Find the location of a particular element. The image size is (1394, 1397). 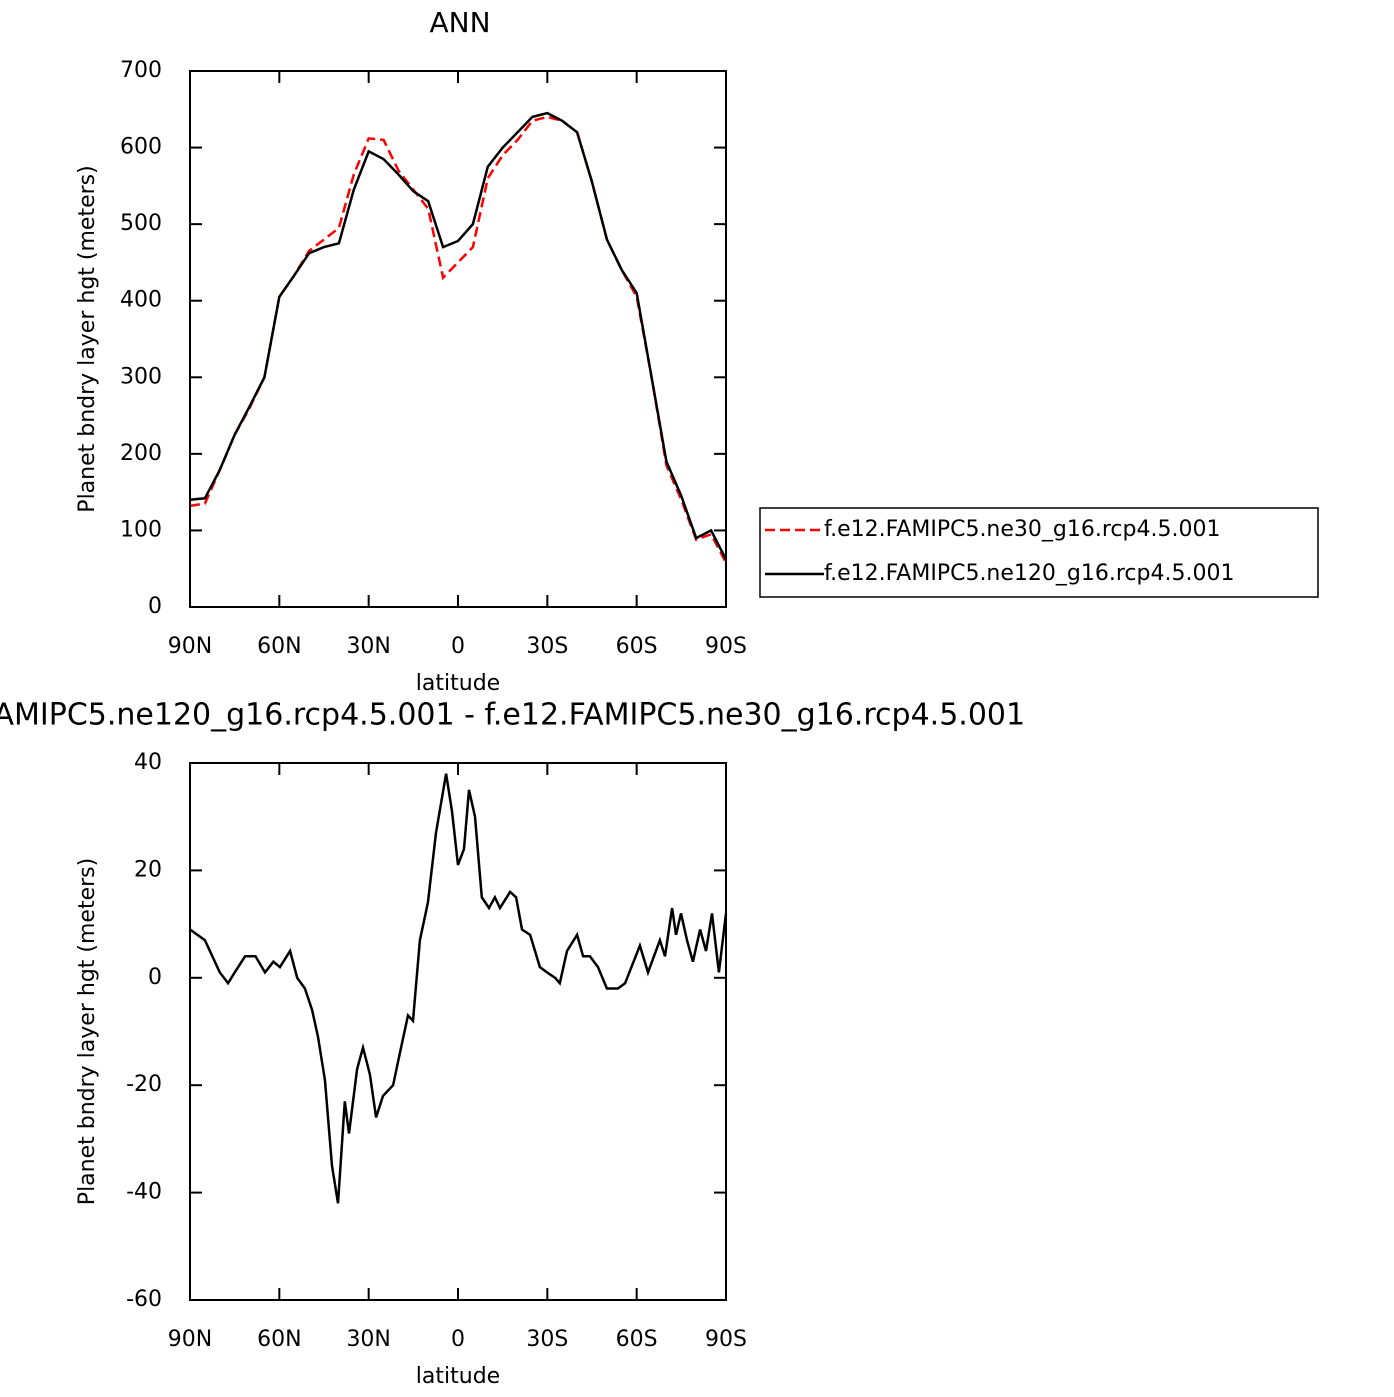

legend-label: f.e12.FAMIPC5.ne120_g16.rcp4.5.001 is located at coordinates (1029, 573).